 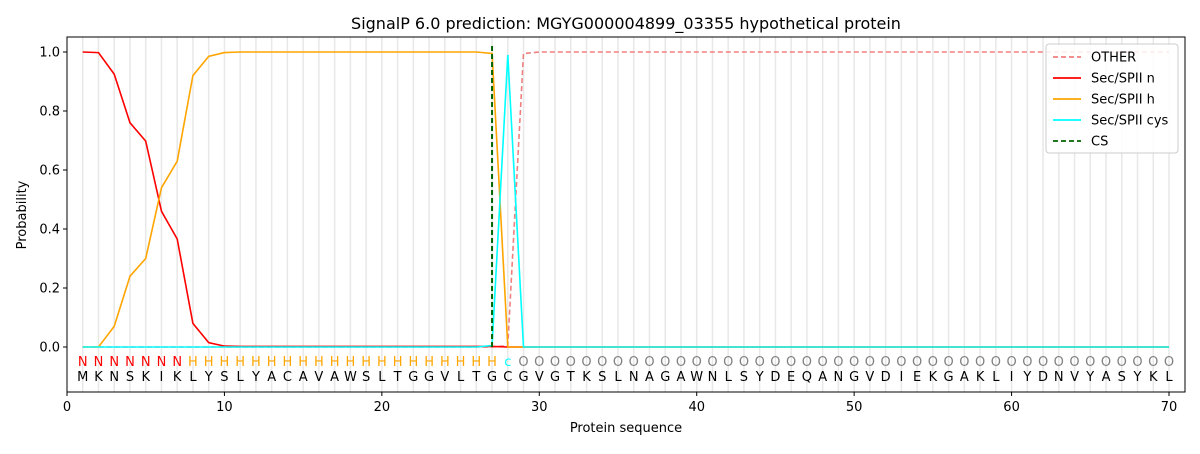 I want to click on y-tick-label: 0.4, so click(x=49, y=230).